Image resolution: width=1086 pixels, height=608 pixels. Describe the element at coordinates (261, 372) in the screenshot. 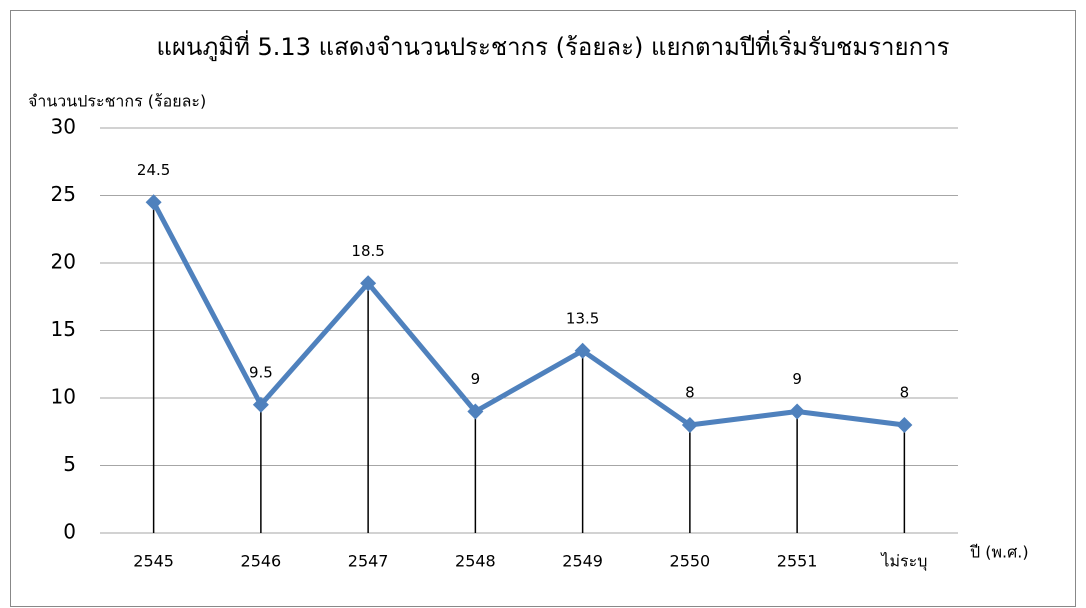

I see `data-label: 9.5` at that location.